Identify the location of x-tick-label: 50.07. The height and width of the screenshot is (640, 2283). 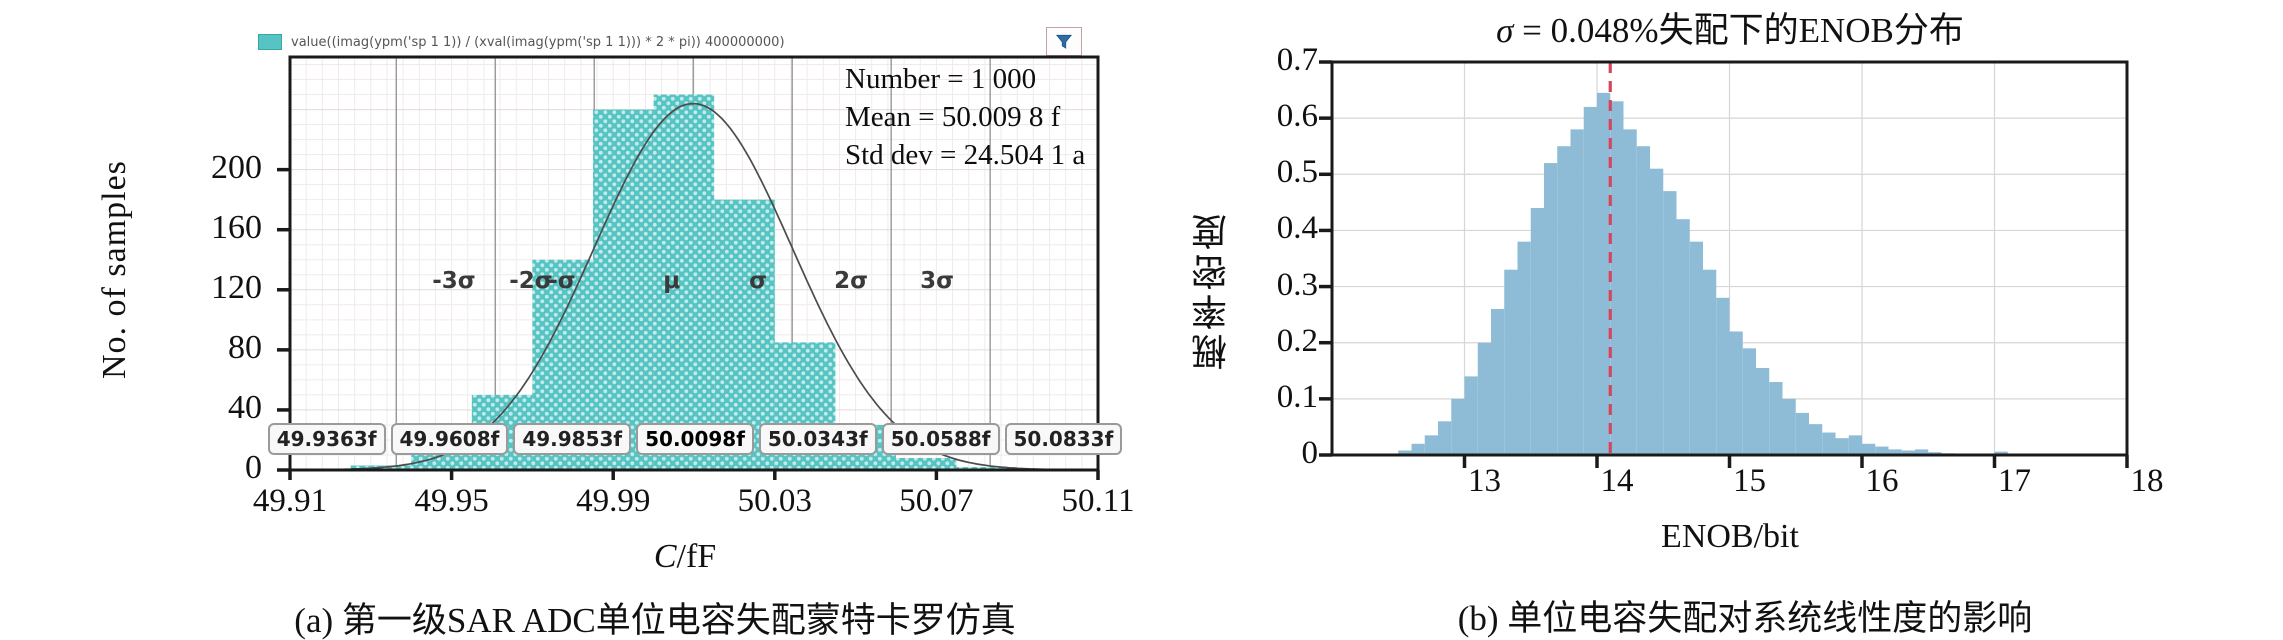
(936, 501).